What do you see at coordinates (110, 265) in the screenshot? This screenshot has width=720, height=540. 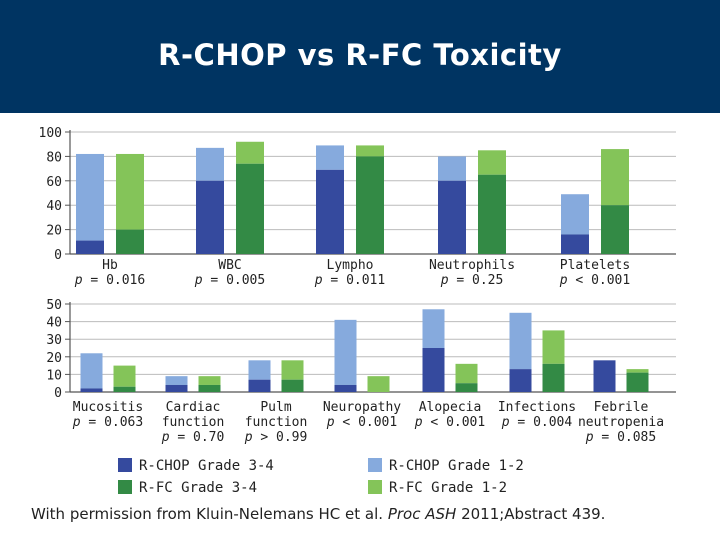 I see `category-label: Hb` at bounding box center [110, 265].